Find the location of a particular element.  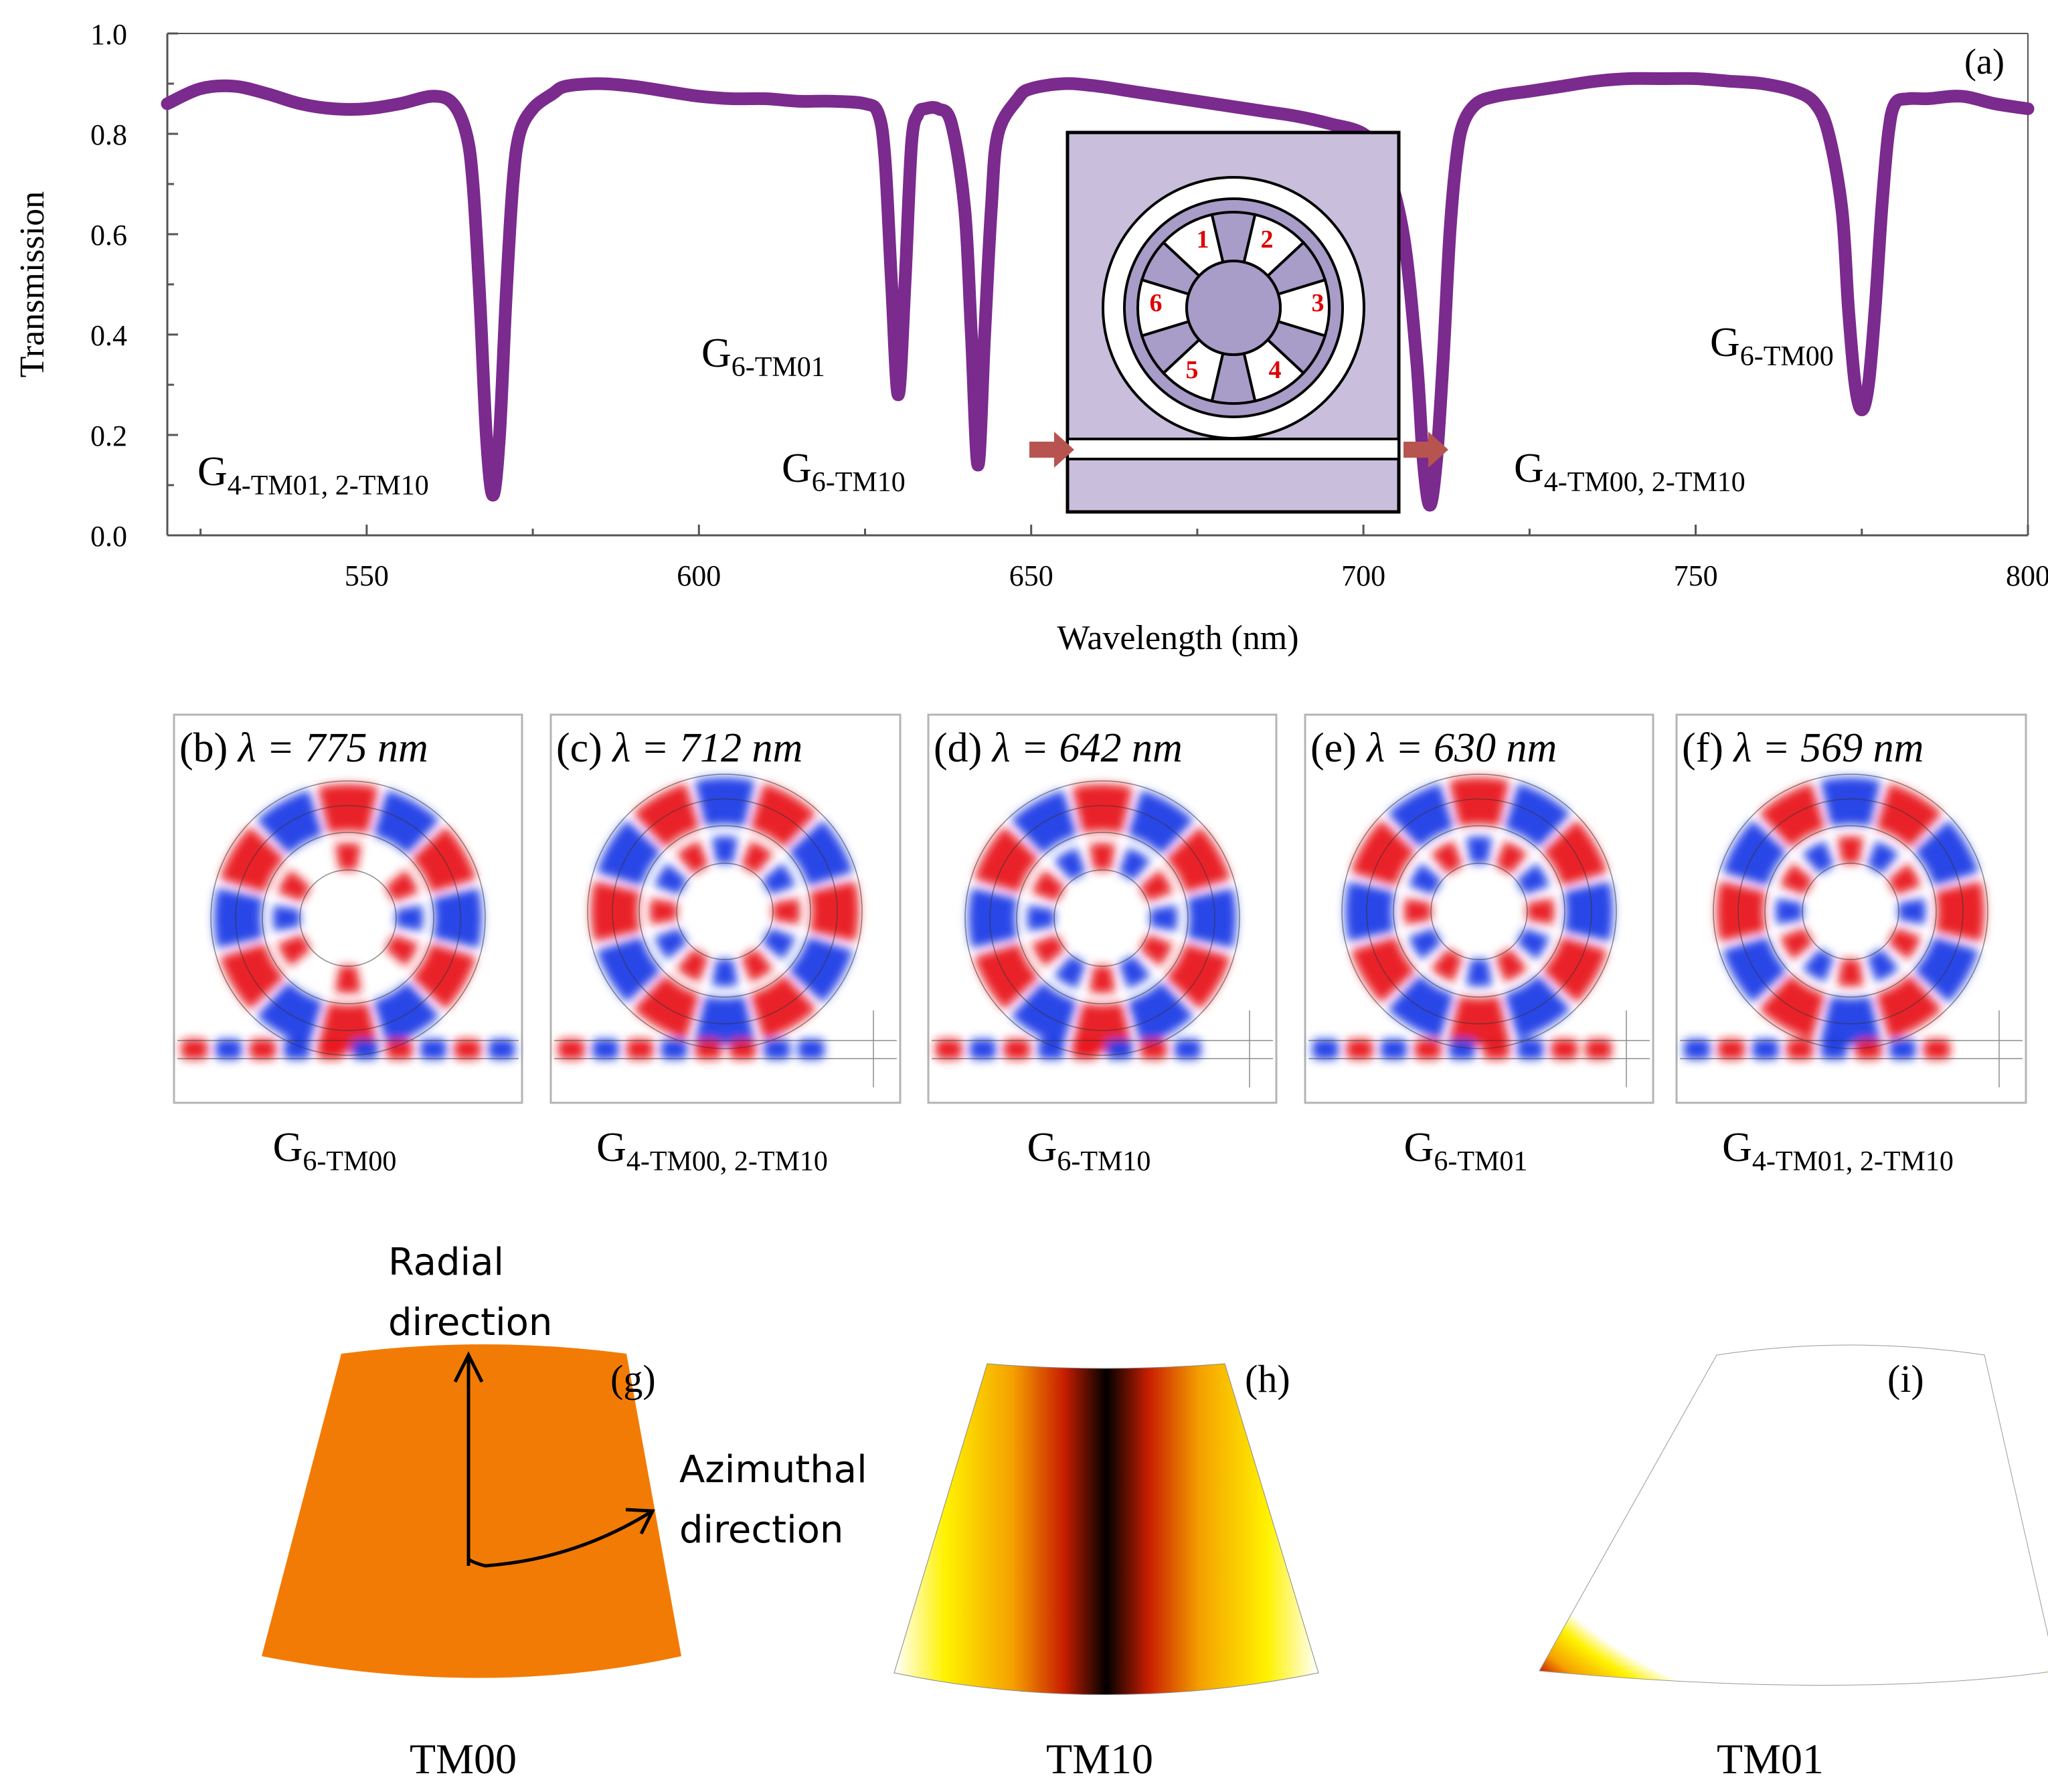

mode-sub: 6-TM00 is located at coordinates (349, 1161).